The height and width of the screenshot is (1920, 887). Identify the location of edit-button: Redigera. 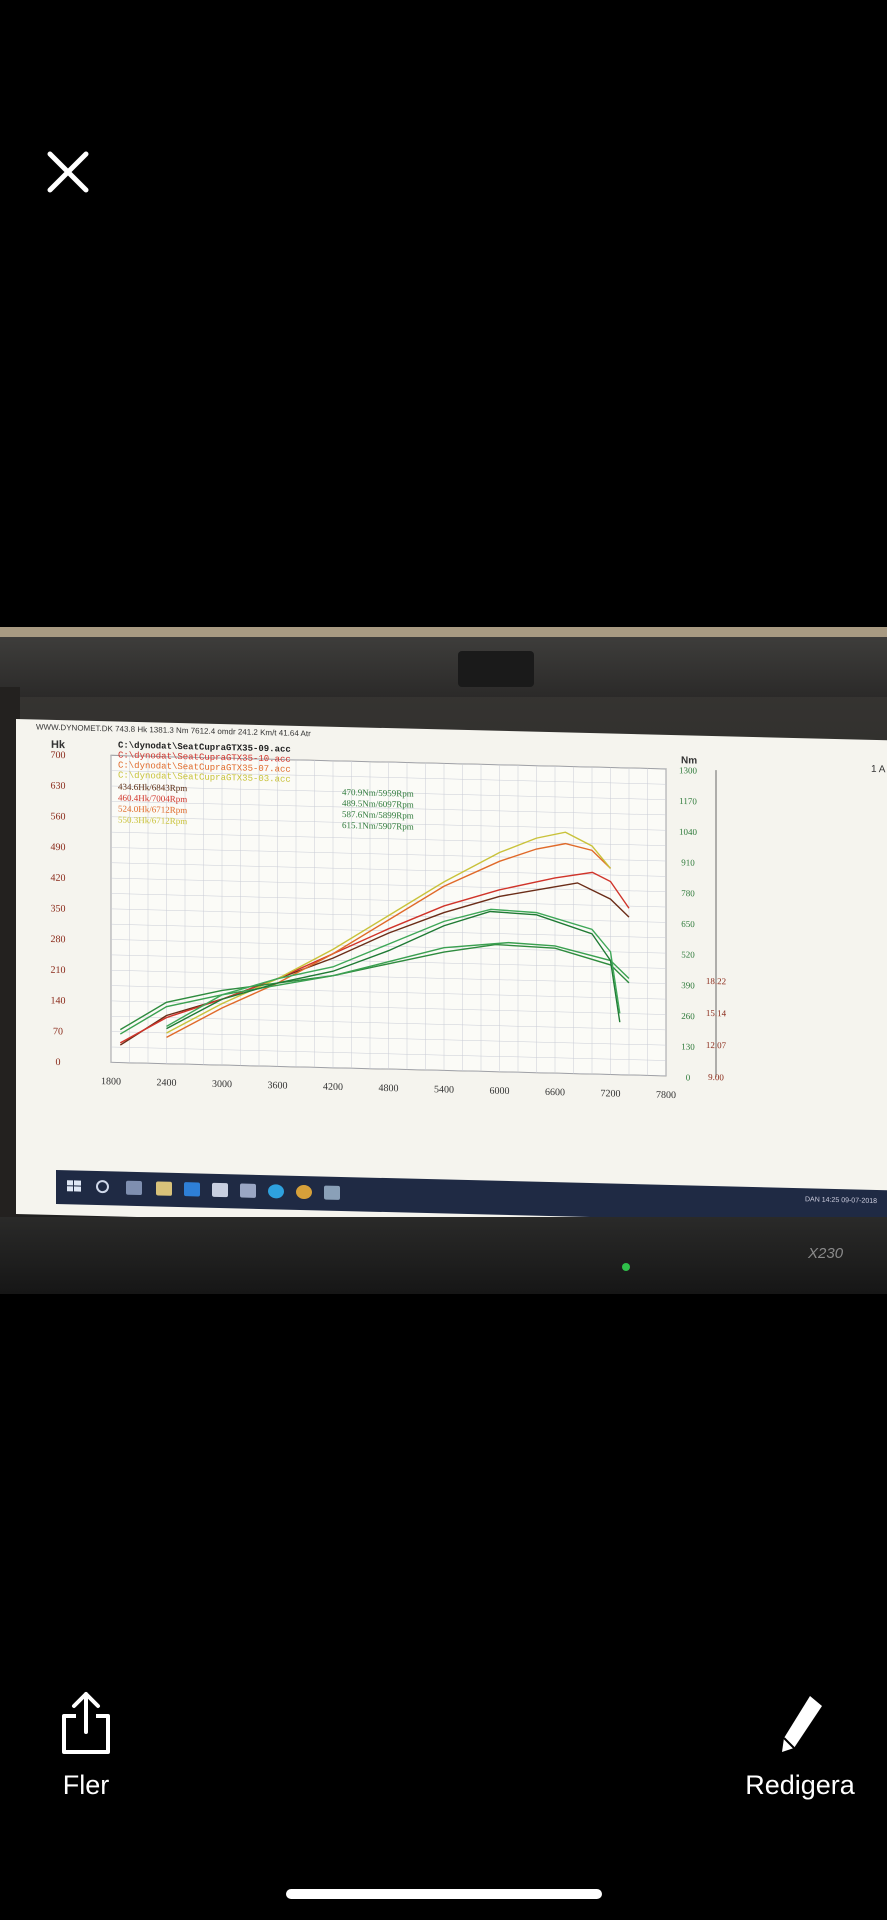
(800, 1745).